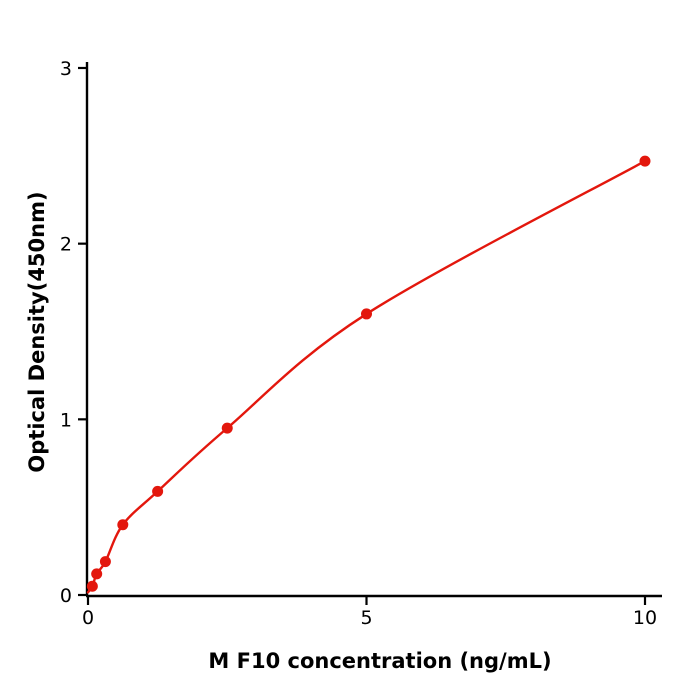 This screenshot has height=700, width=700. What do you see at coordinates (88, 618) in the screenshot?
I see `x-tick-label: 0` at bounding box center [88, 618].